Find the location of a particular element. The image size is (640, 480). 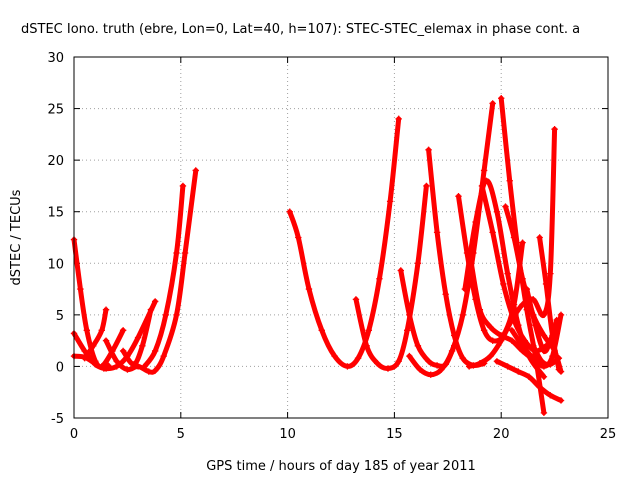

y-tick-label: 30 is located at coordinates (55, 58).